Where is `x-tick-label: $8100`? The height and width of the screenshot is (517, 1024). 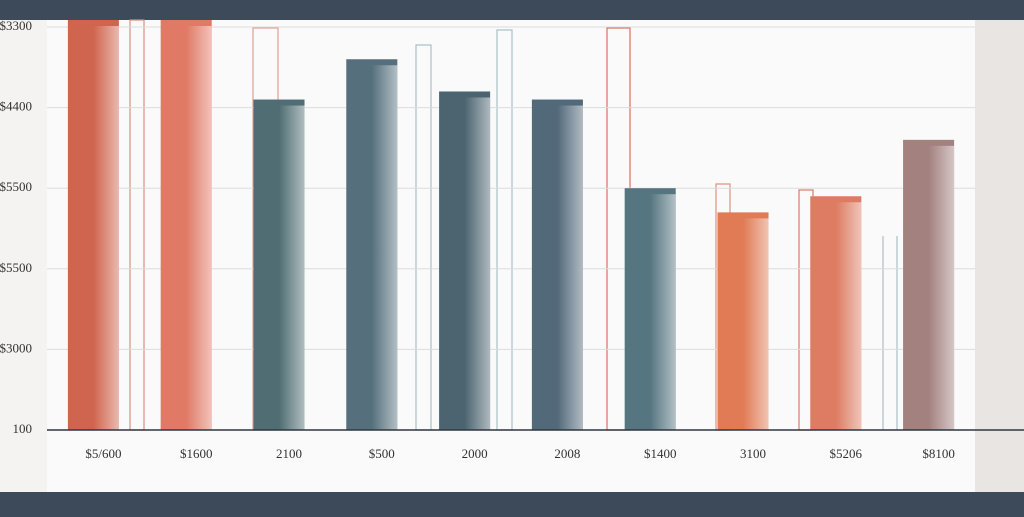
x-tick-label: $8100 is located at coordinates (938, 453).